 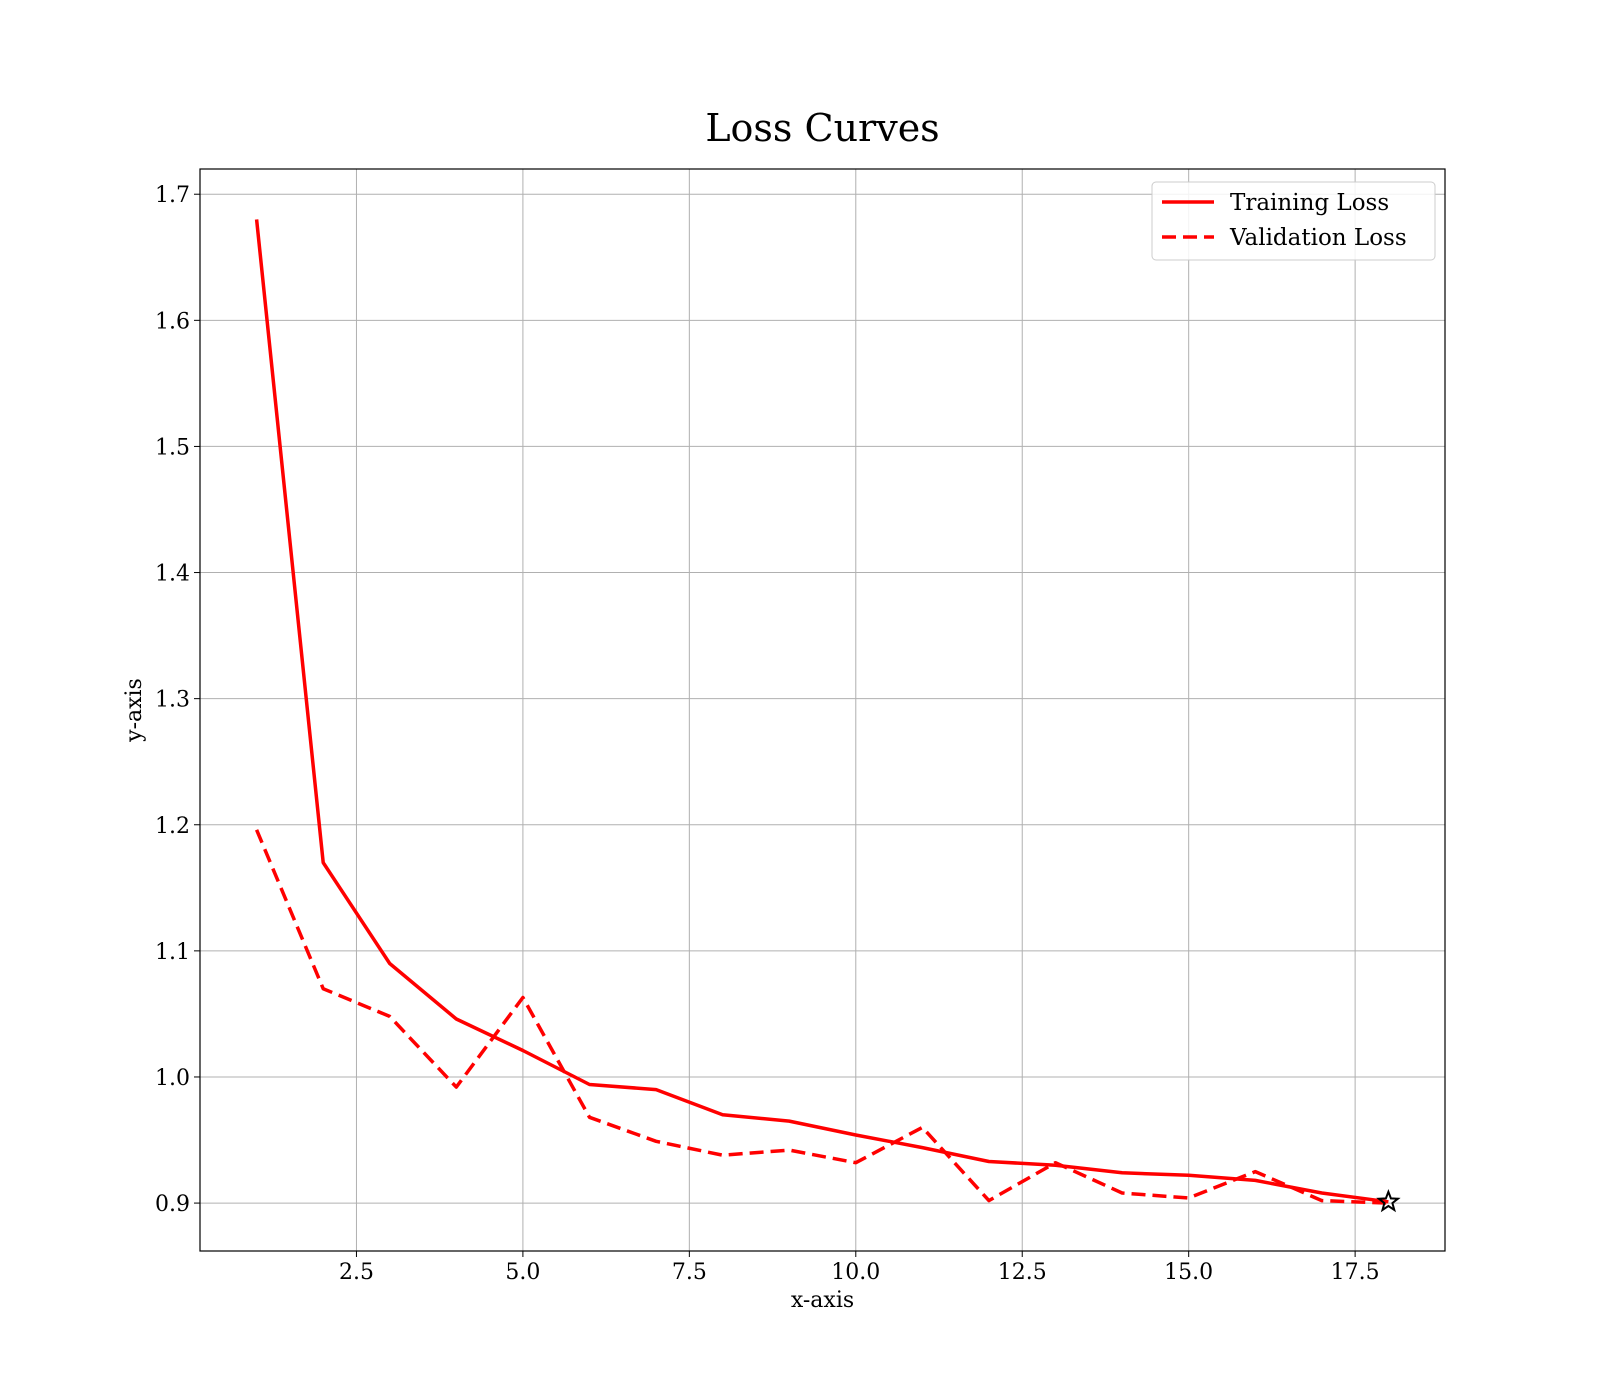 What do you see at coordinates (1022, 1272) in the screenshot?
I see `x-tick-label: 12.5` at bounding box center [1022, 1272].